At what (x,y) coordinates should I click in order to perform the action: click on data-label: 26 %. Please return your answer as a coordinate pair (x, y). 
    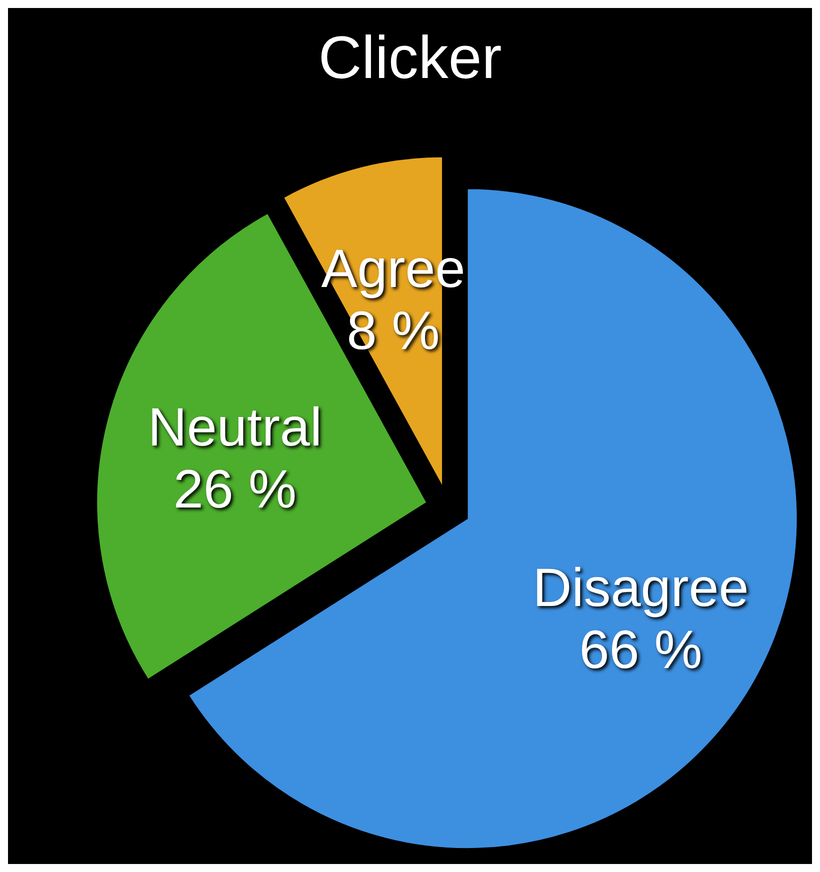
    Looking at the image, I should click on (234, 489).